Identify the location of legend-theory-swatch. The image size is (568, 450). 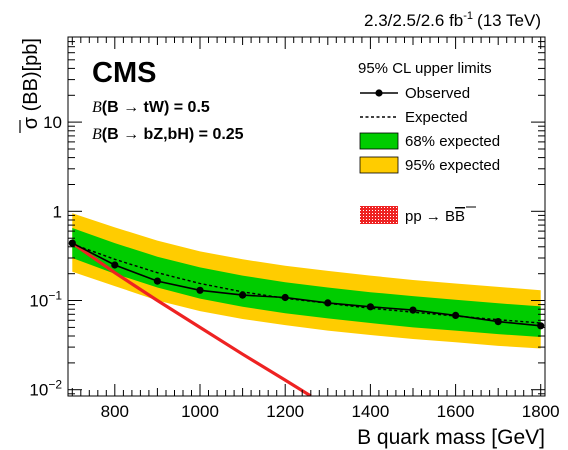
(379, 215).